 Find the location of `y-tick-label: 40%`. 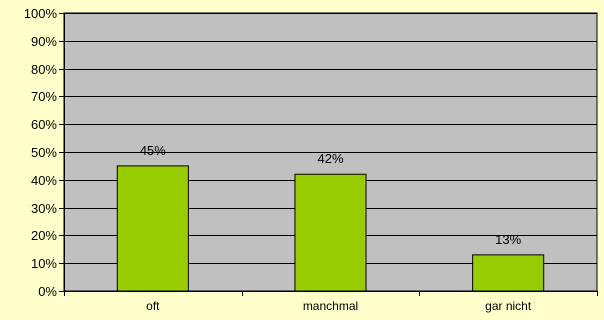

y-tick-label: 40% is located at coordinates (44, 180).